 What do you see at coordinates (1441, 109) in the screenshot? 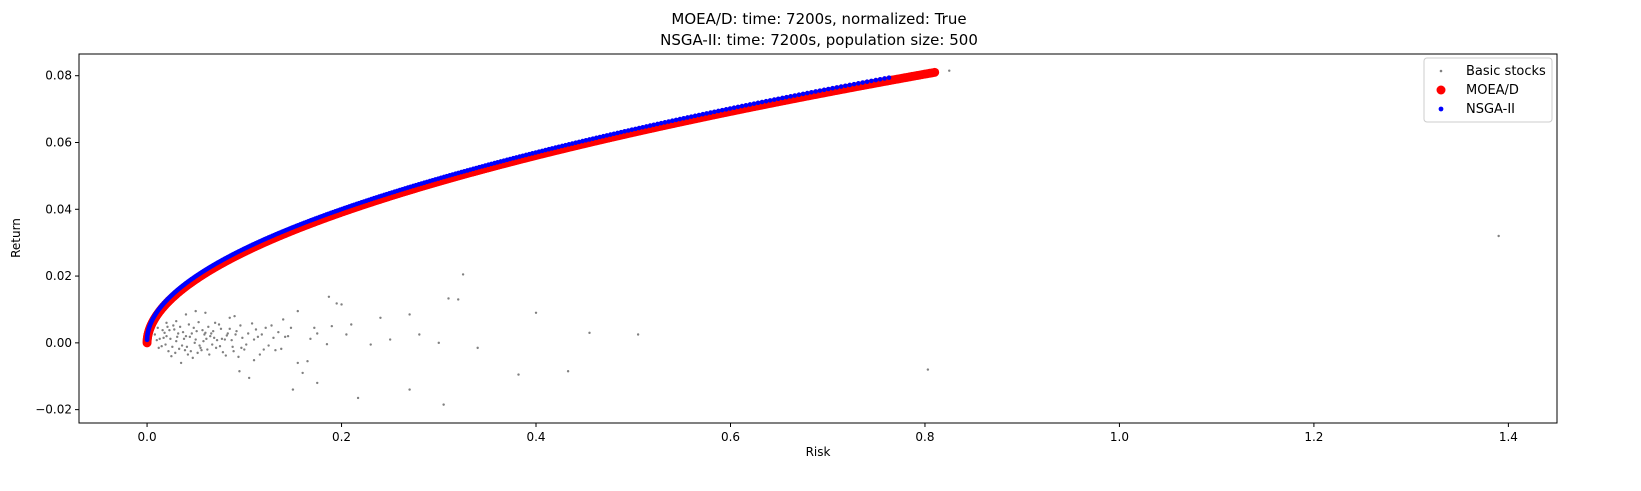
I see `legend-marker-nsga-ii` at bounding box center [1441, 109].